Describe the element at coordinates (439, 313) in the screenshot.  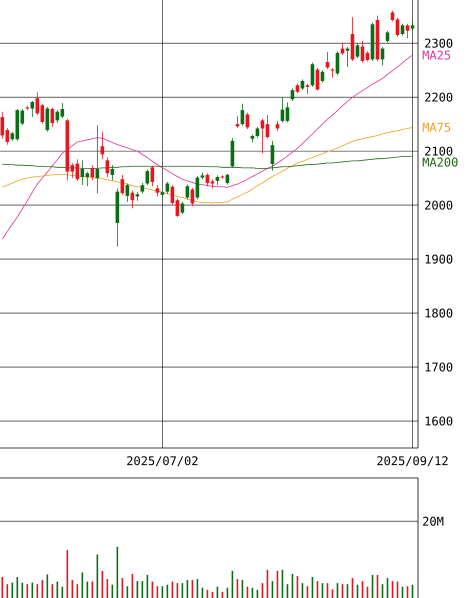
I see `y-tick-label: 1800` at that location.